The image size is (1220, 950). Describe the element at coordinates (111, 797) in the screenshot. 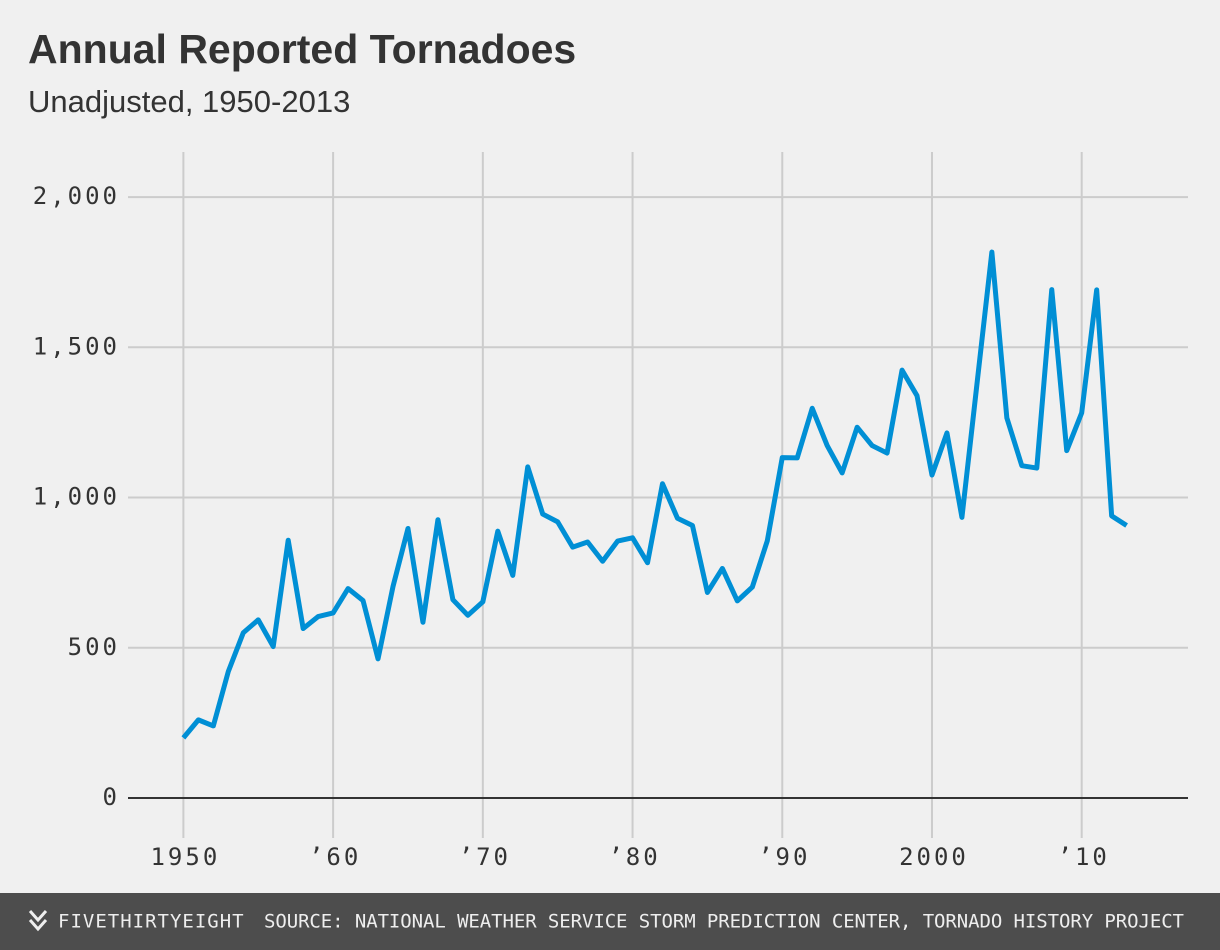

I see `y-tick-label: 0` at that location.